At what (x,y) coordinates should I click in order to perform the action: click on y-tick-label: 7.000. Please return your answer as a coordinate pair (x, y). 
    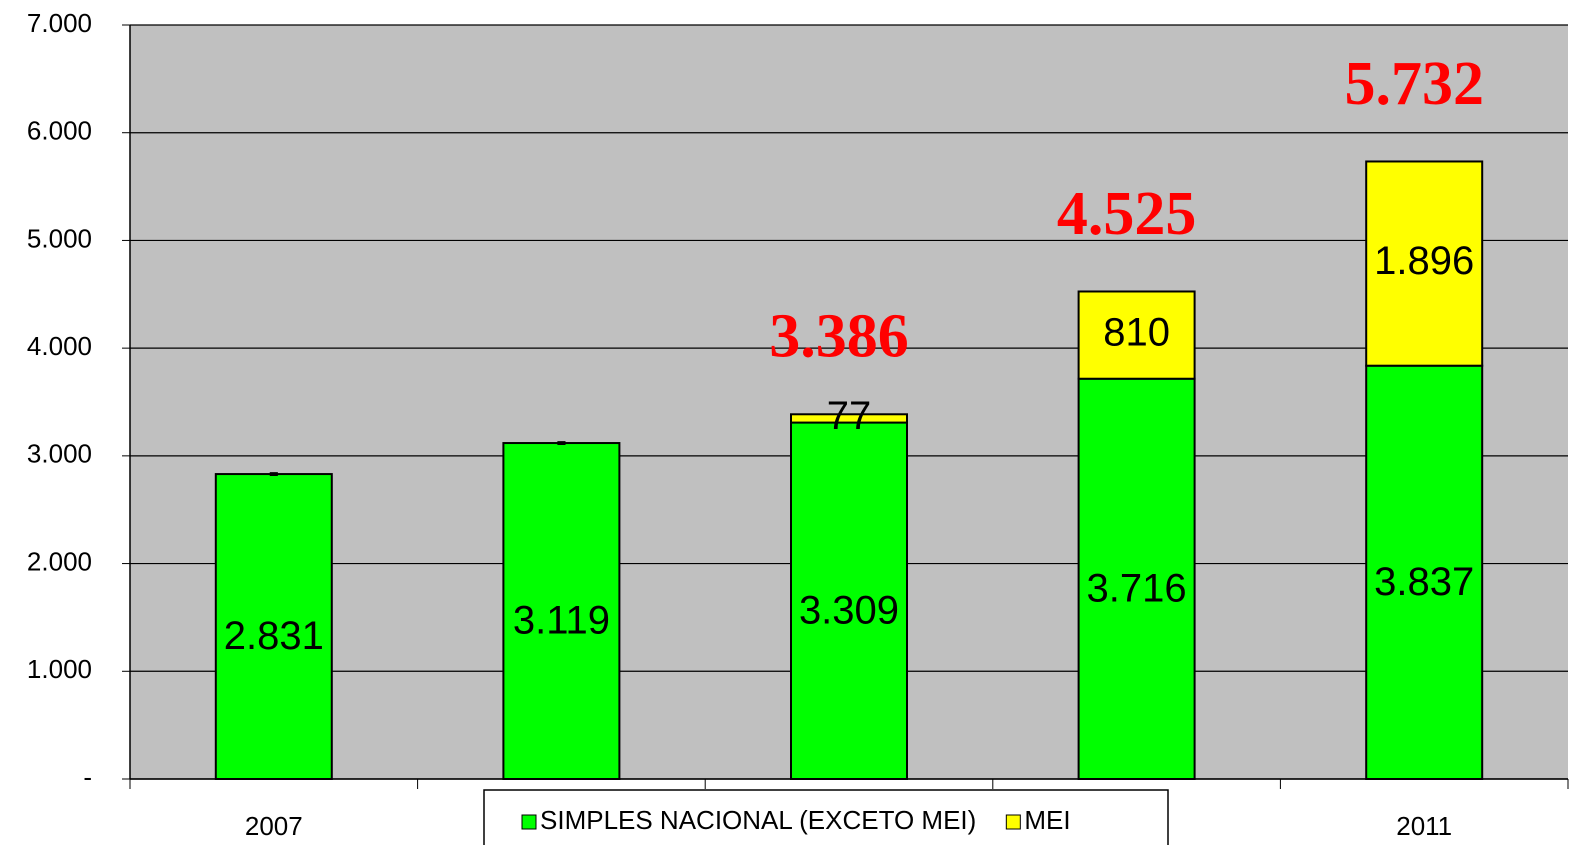
    Looking at the image, I should click on (59, 23).